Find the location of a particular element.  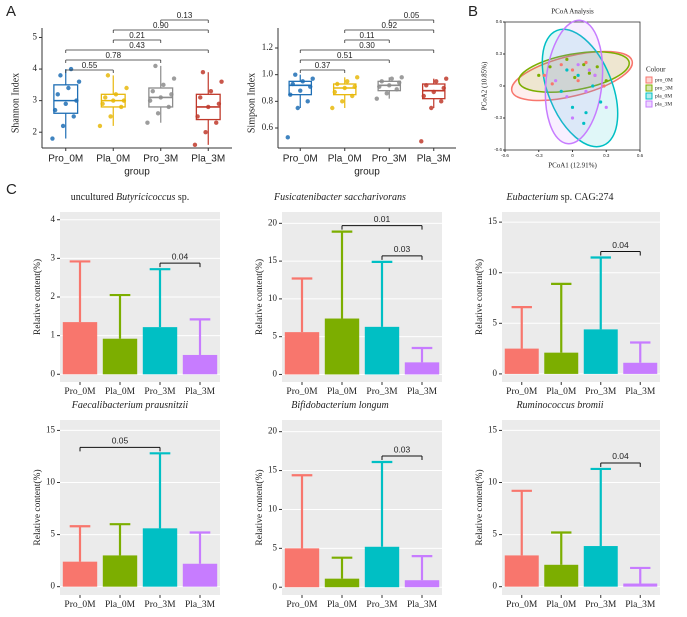

p-value: 0.04 is located at coordinates (180, 256).